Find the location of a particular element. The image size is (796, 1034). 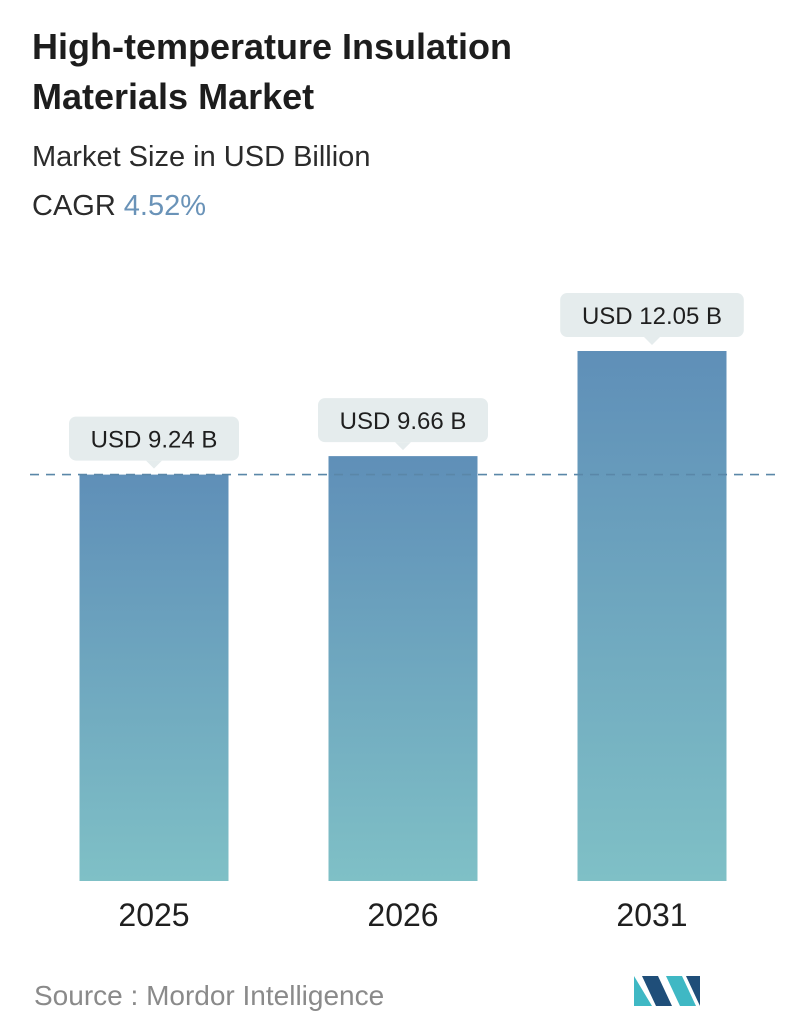

x-tick-labels-layer: 2025 2026 2031 is located at coordinates (402, 915).